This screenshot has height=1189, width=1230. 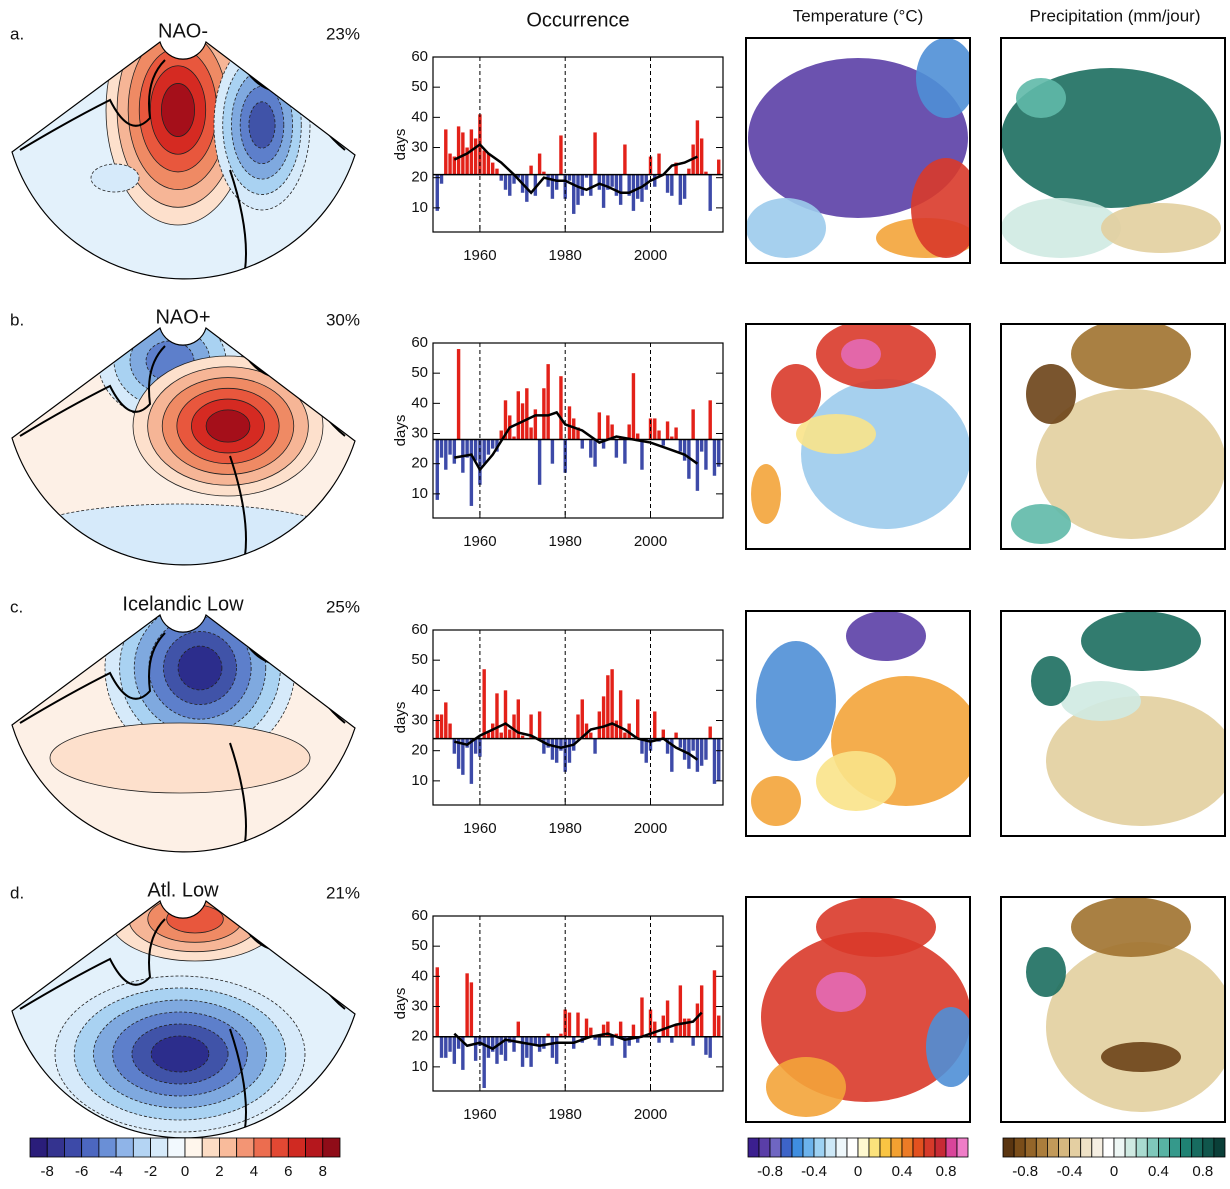 What do you see at coordinates (343, 33) in the screenshot?
I see `panel-share: 23%` at bounding box center [343, 33].